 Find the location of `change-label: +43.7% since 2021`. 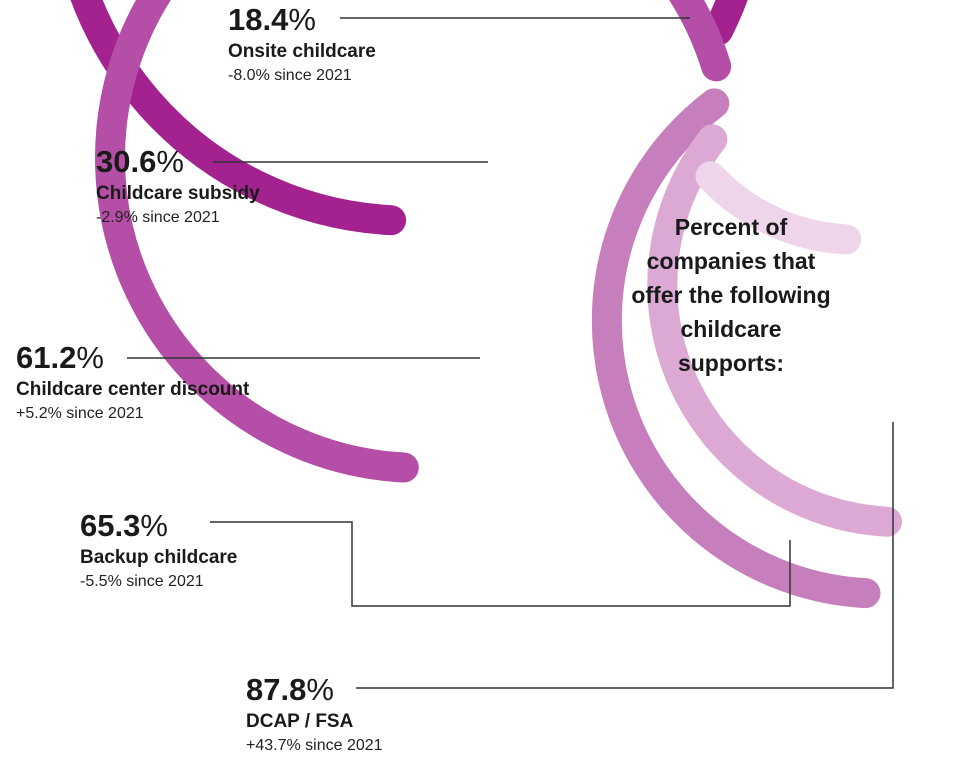

change-label: +43.7% since 2021 is located at coordinates (314, 745).